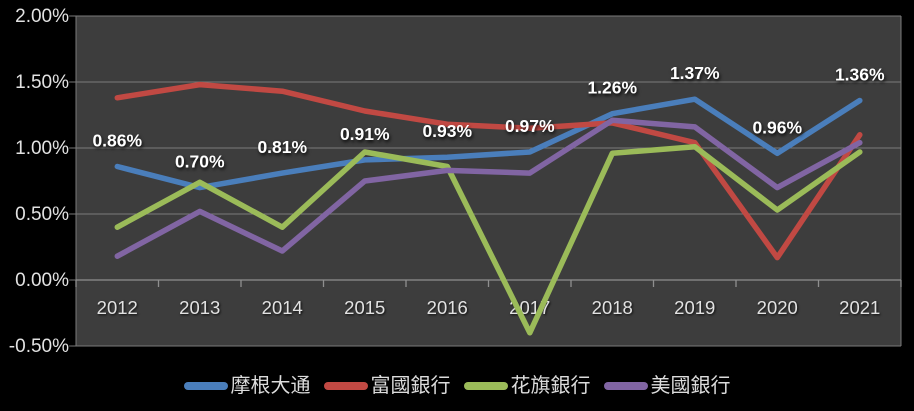 Image resolution: width=914 pixels, height=411 pixels. What do you see at coordinates (205, 386) in the screenshot?
I see `legend-marker-jpmorgan-chase` at bounding box center [205, 386].